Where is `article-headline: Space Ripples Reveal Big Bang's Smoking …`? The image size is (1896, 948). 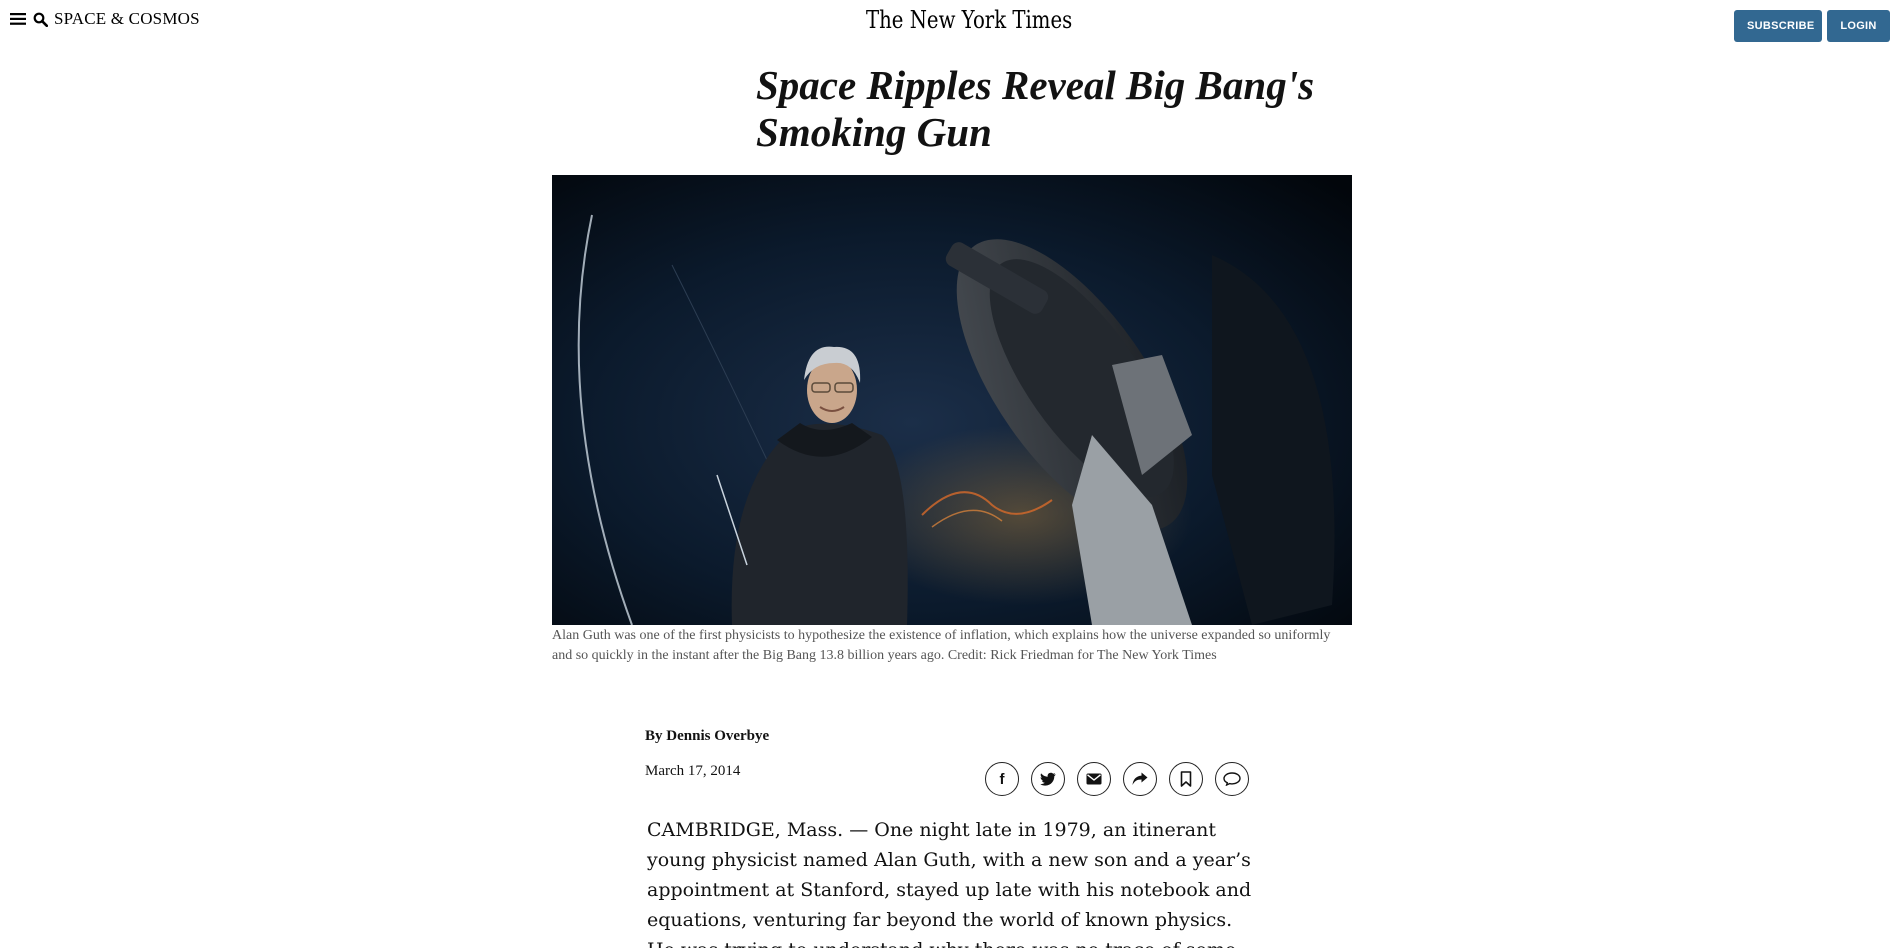 article-headline: Space Ripples Reveal Big Bang's Smoking … is located at coordinates (1035, 108).